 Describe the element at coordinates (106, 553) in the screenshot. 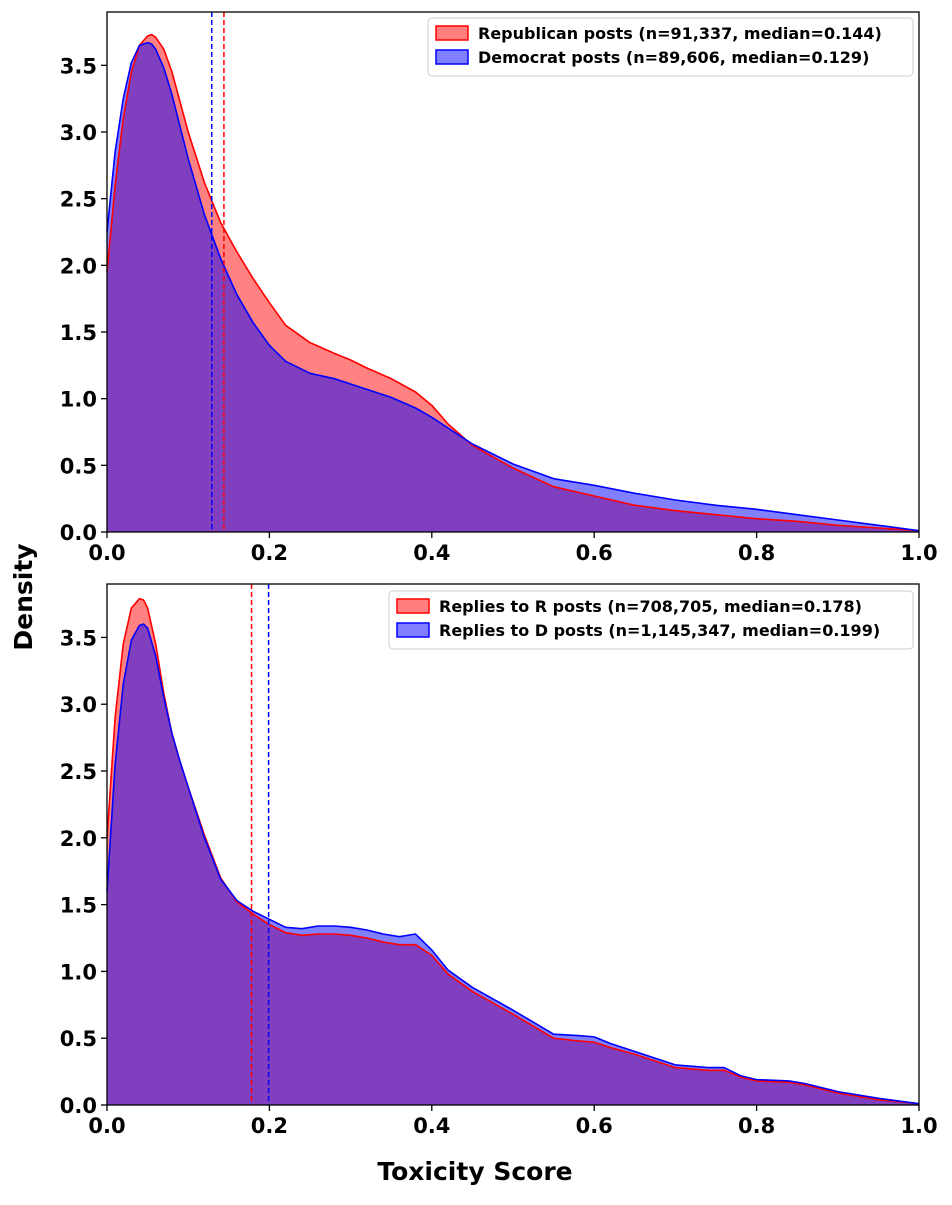

I see `panel-1-xtick-label: 0.0` at that location.